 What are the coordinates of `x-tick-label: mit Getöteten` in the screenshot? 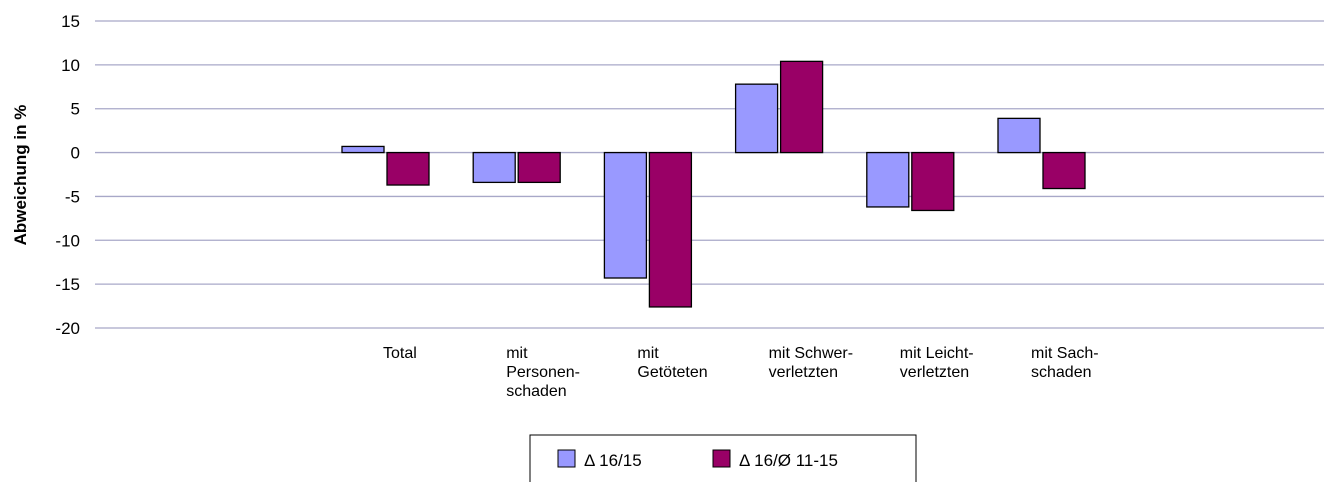 It's located at (672, 363).